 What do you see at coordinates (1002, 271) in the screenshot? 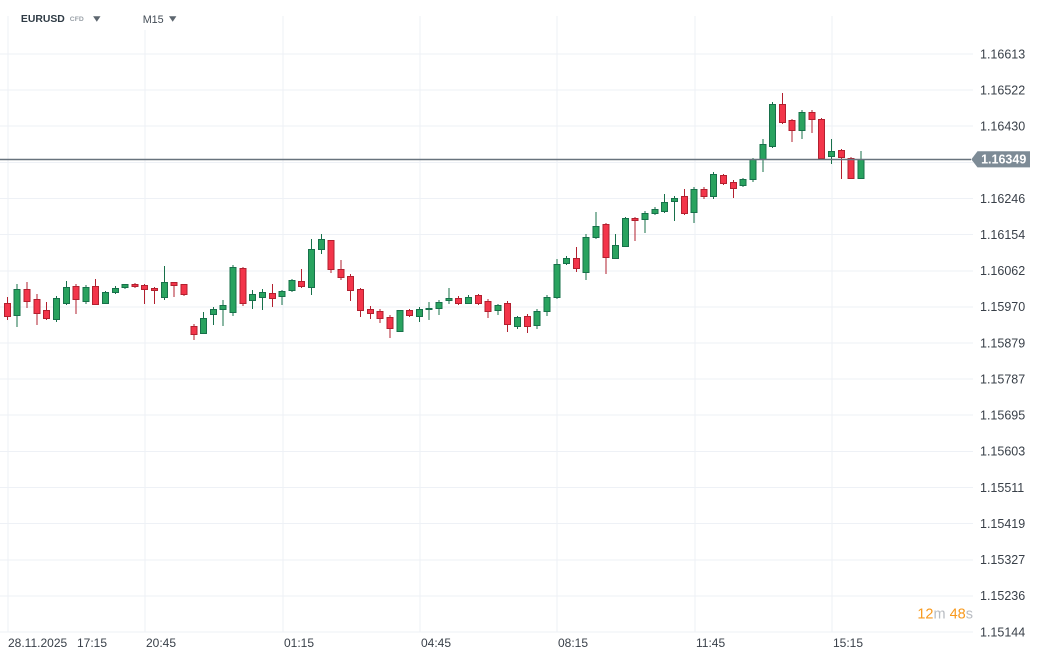
I see `svg-text: 1.16062` at bounding box center [1002, 271].